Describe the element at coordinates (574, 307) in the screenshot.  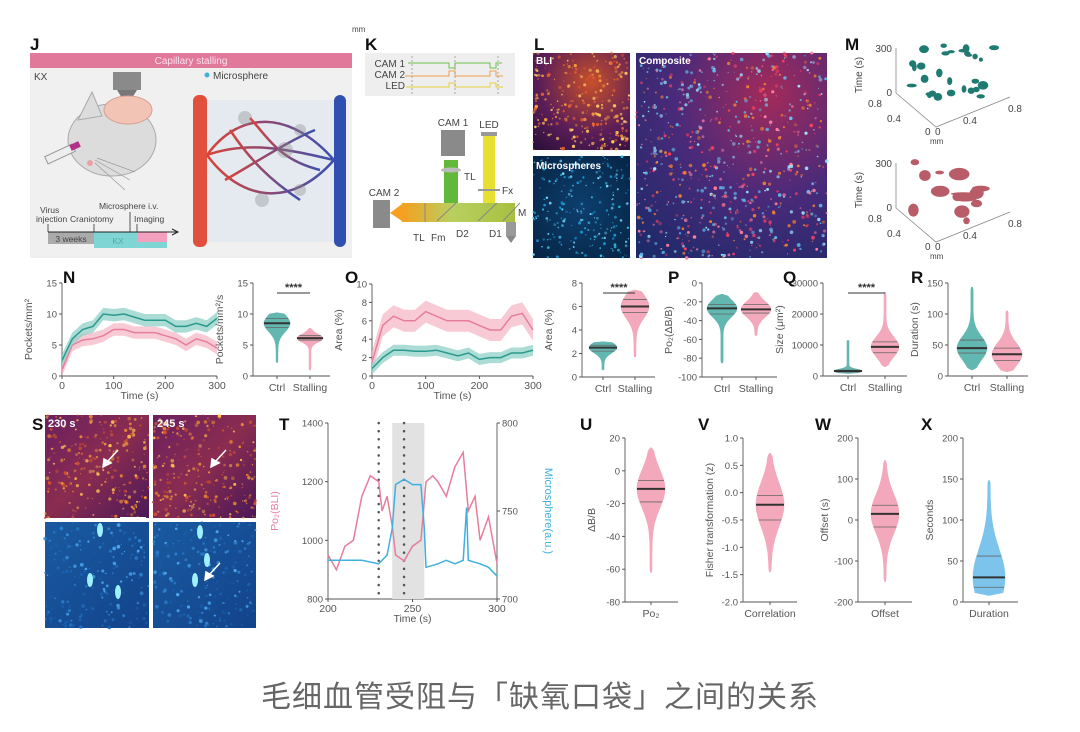
I see `y-tick-label: 6` at that location.